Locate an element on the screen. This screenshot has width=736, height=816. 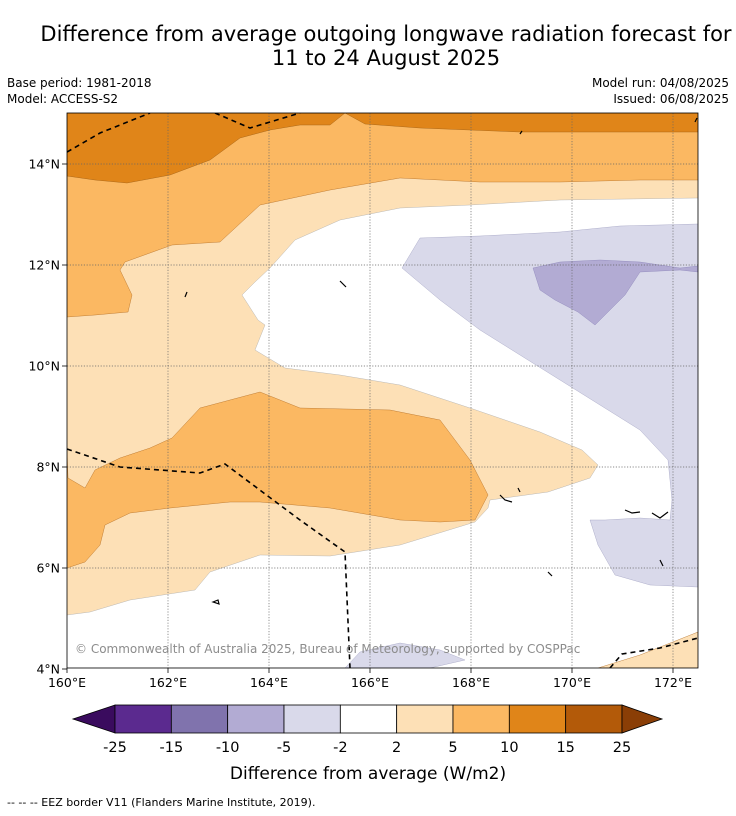
title-line-2: 11 to 24 August 2025 is located at coordinates (386, 58).